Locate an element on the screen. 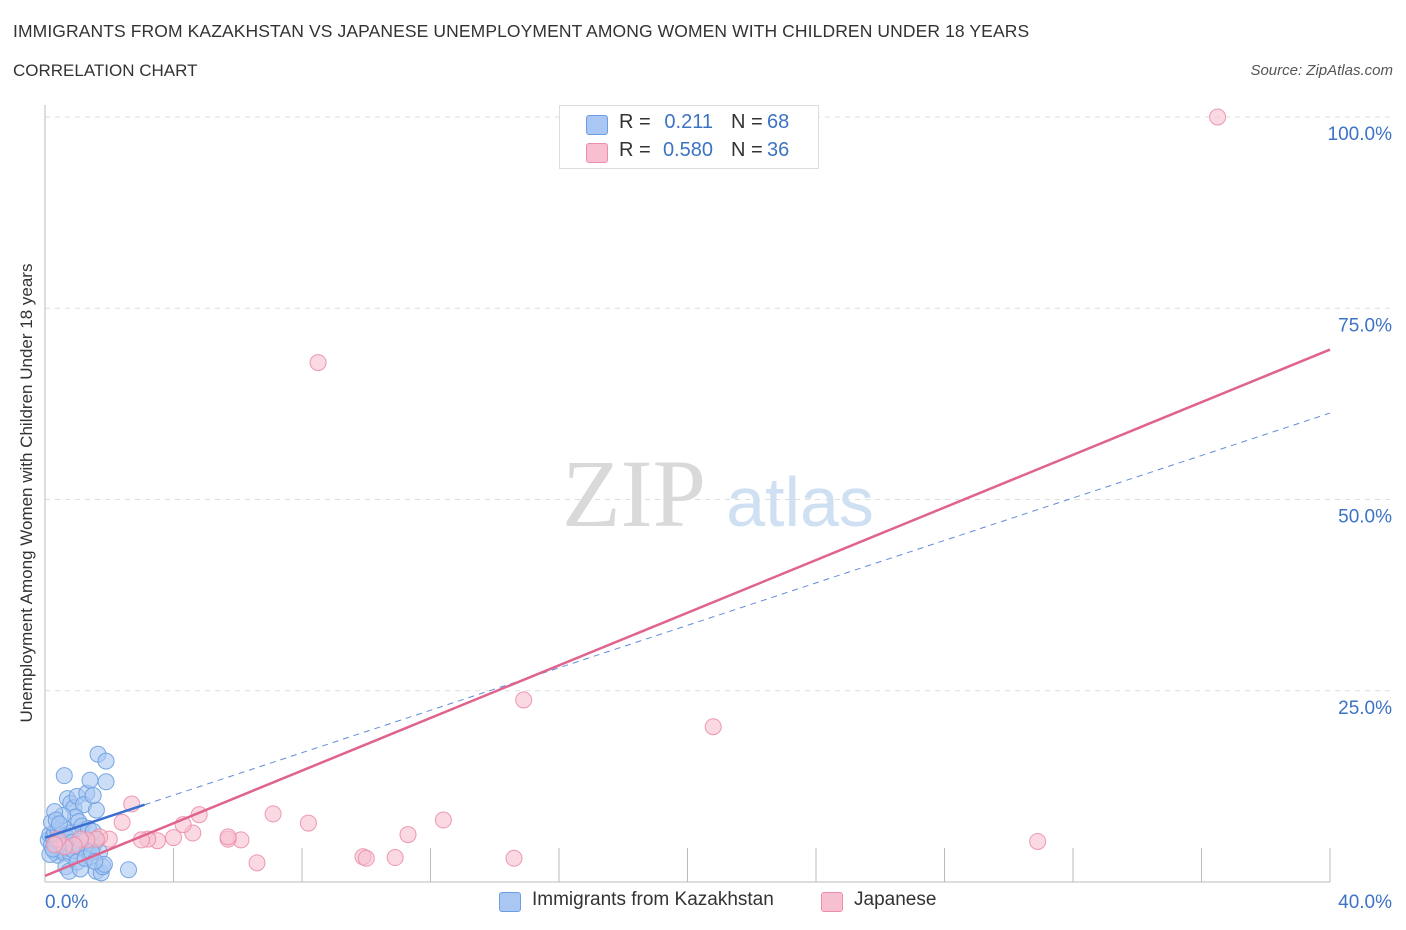 The width and height of the screenshot is (1406, 930). stats-legend: R = 0.211 N = 68 R = 0.580 N = 36 is located at coordinates (689, 137).